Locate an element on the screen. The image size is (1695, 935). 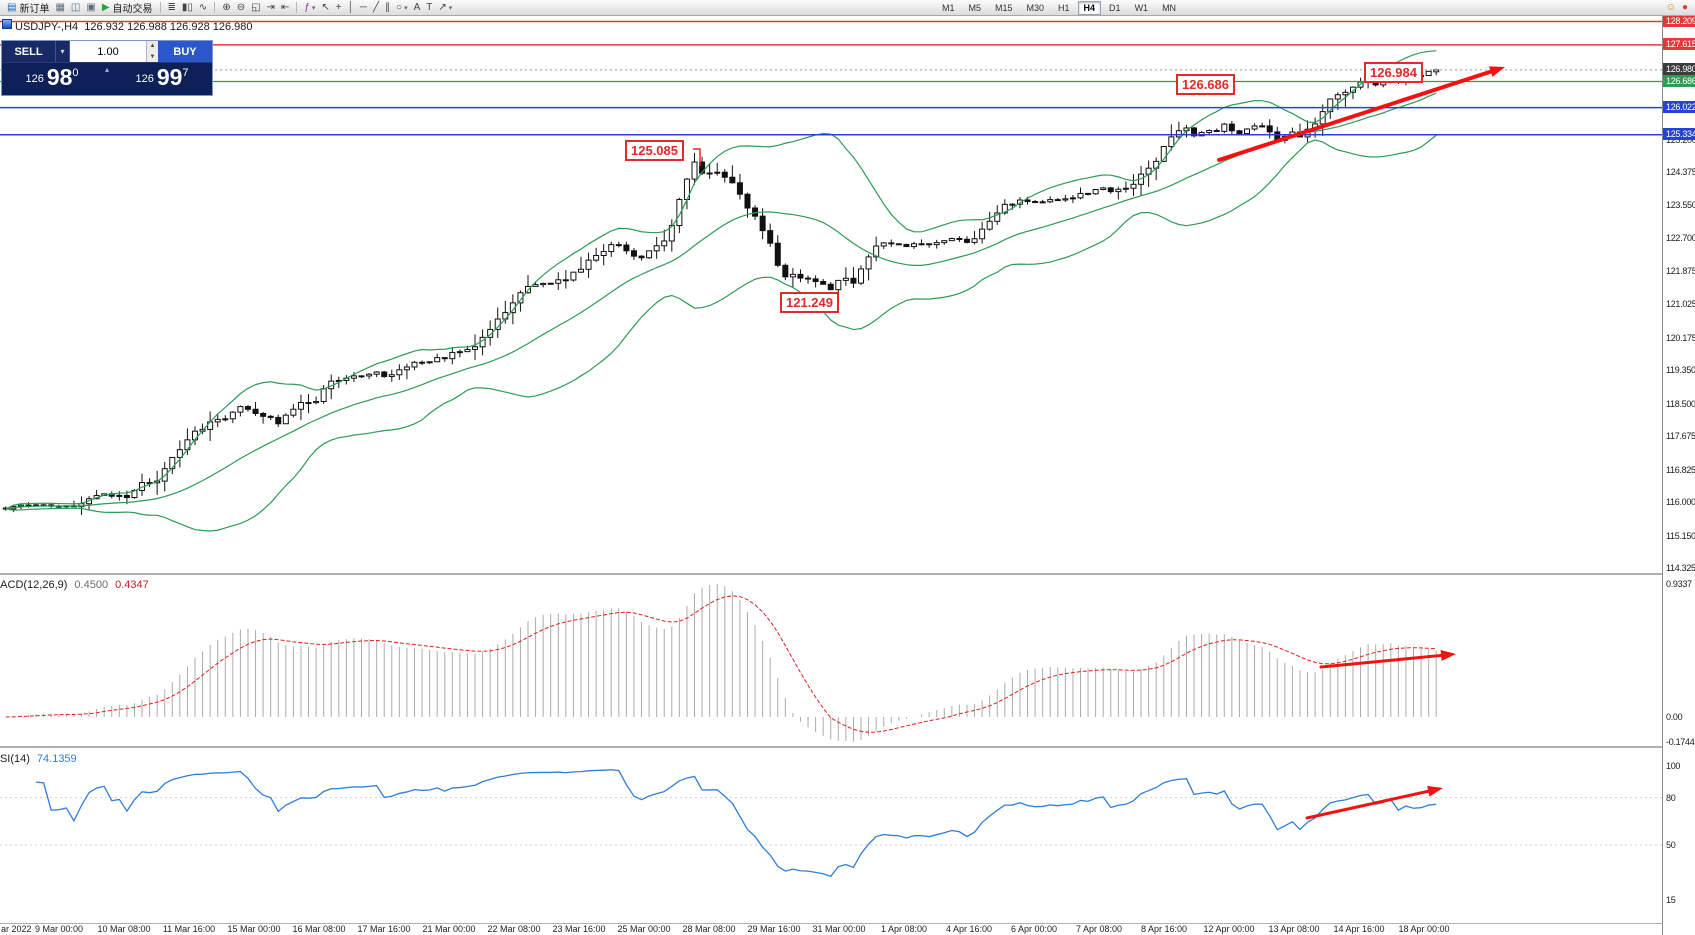
bar-chart-mode-button: ≣ is located at coordinates (172, 8).